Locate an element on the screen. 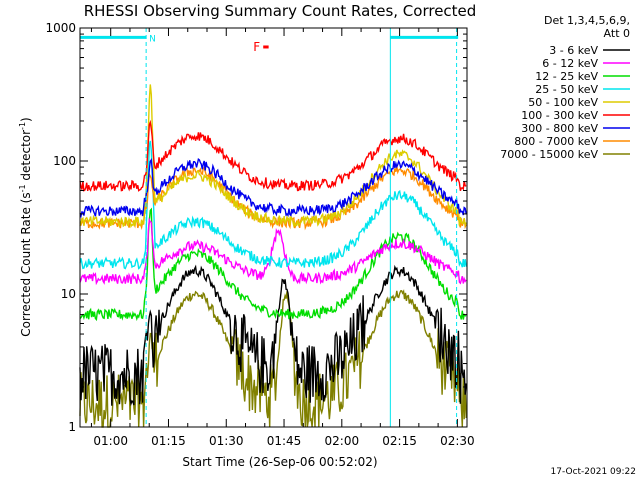 The image size is (640, 480). y-axis-label: Corrected Count Rate (s-1 detector-1) is located at coordinates (25, 226).